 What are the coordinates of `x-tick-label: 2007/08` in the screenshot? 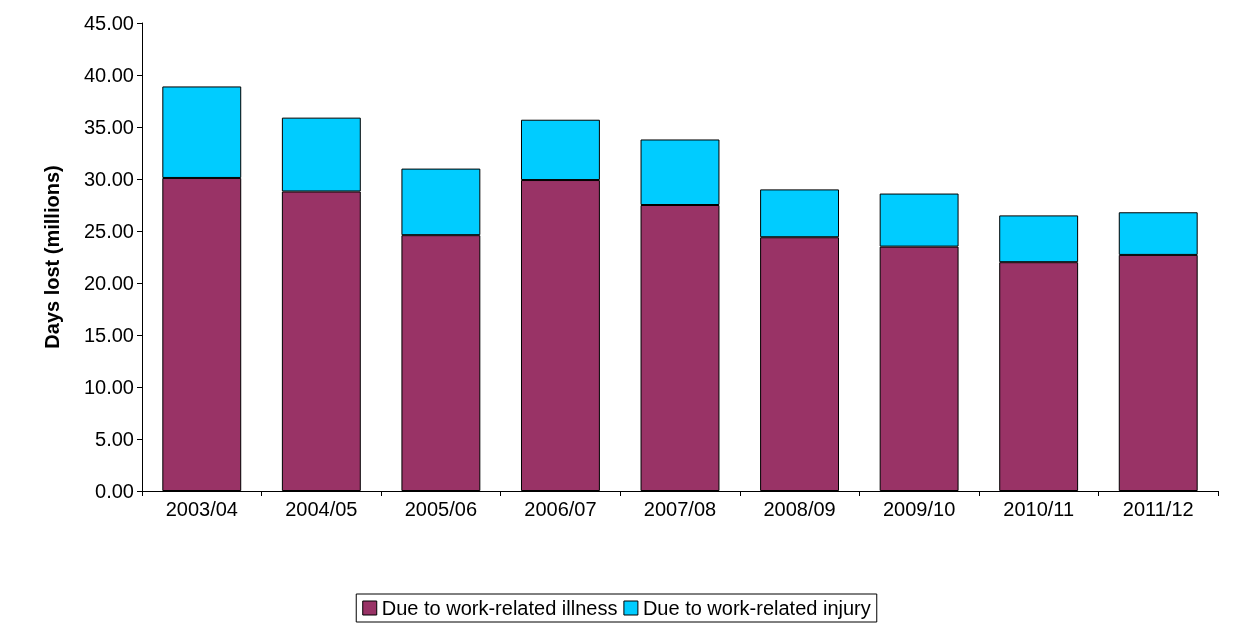 It's located at (680, 509).